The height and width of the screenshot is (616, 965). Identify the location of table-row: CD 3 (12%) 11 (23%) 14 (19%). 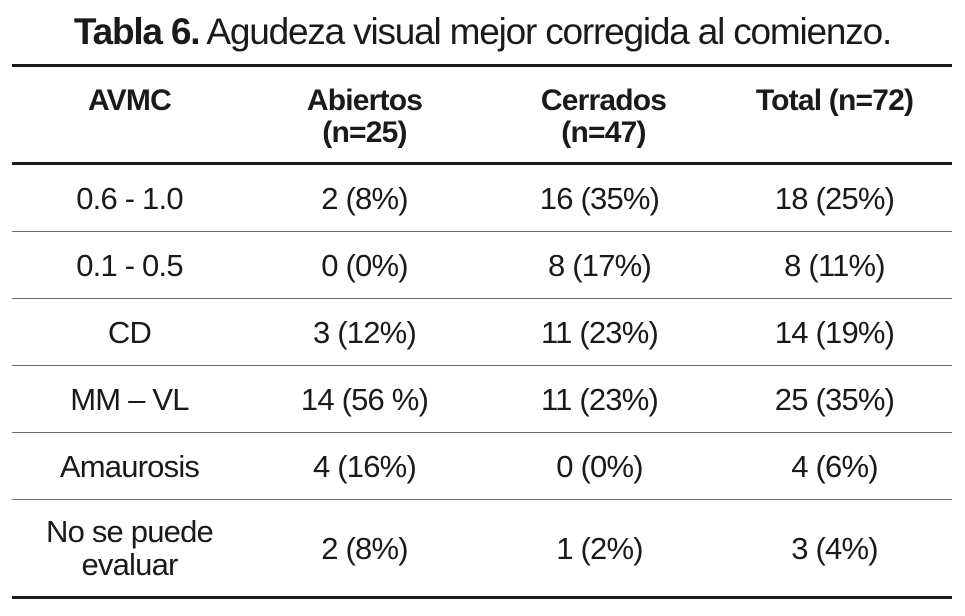
(482, 332).